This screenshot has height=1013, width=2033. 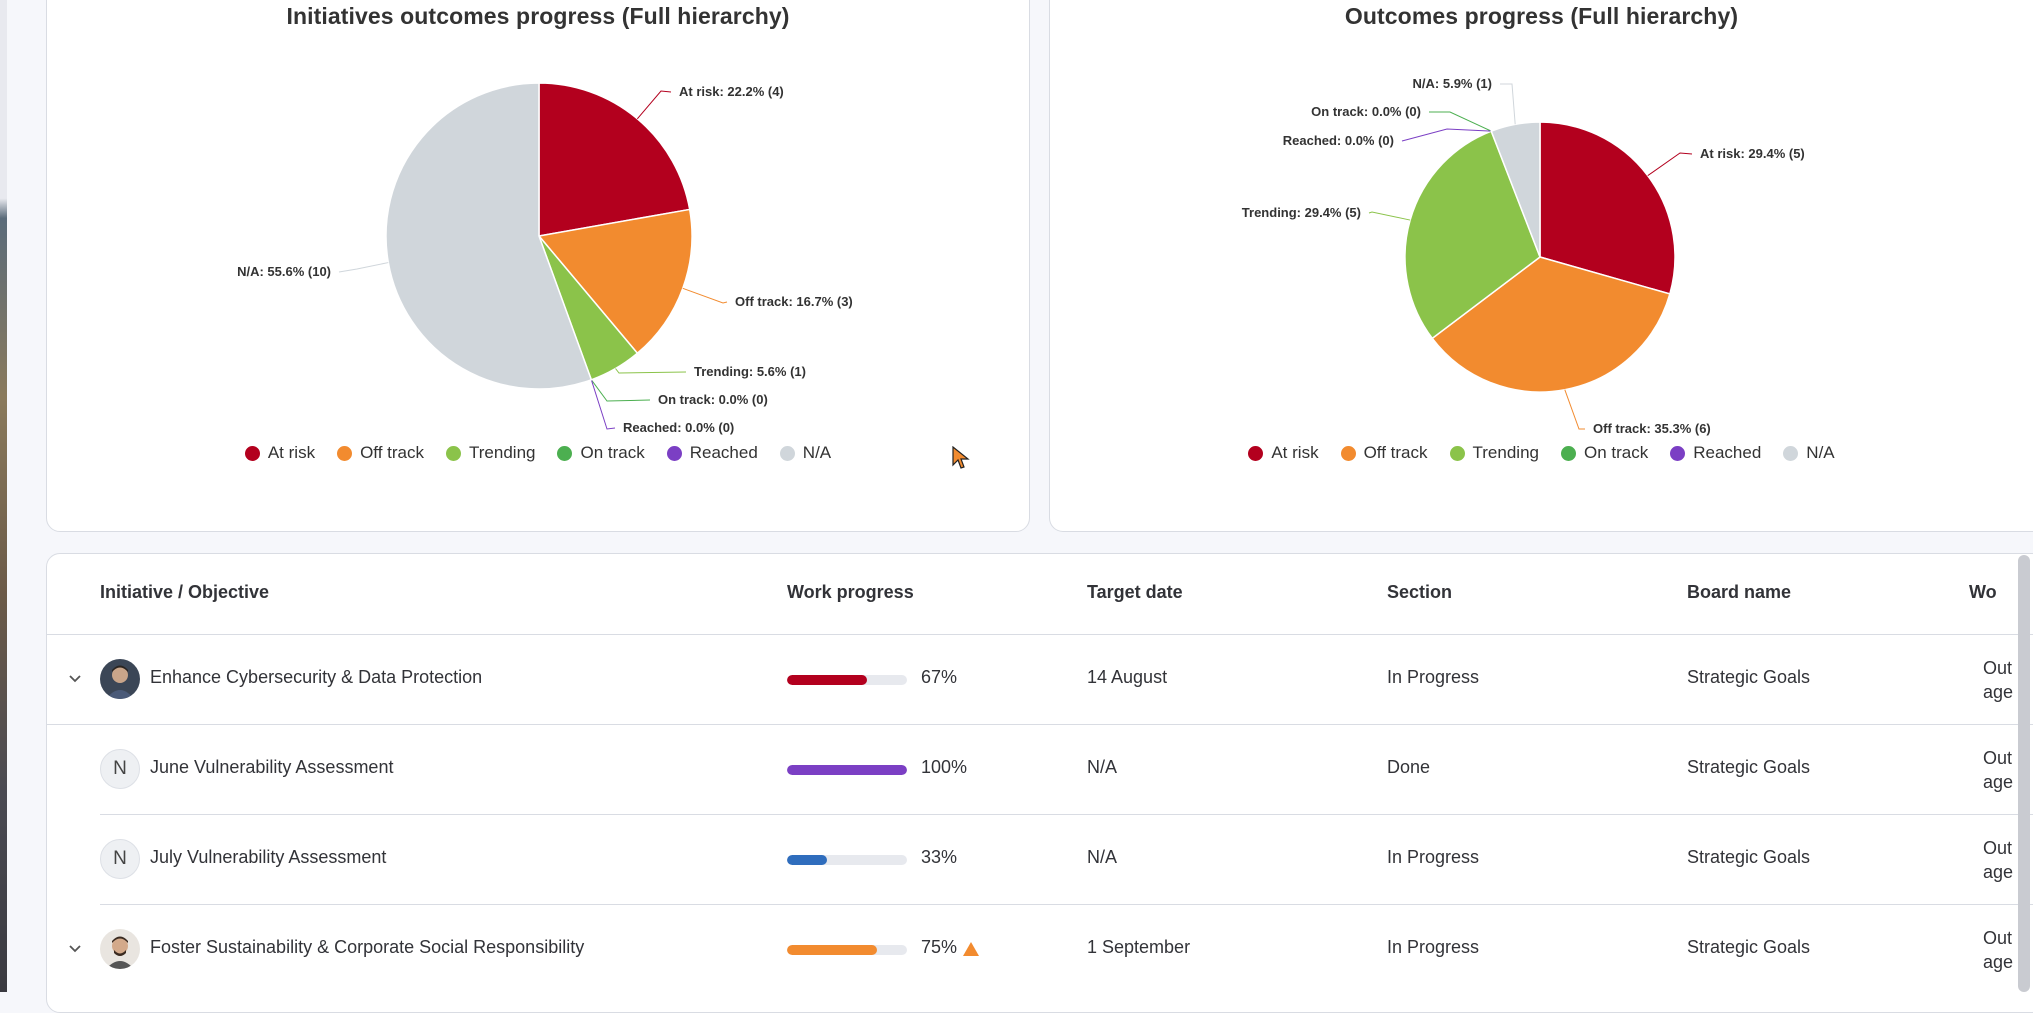 What do you see at coordinates (3, 496) in the screenshot?
I see `background-edge` at bounding box center [3, 496].